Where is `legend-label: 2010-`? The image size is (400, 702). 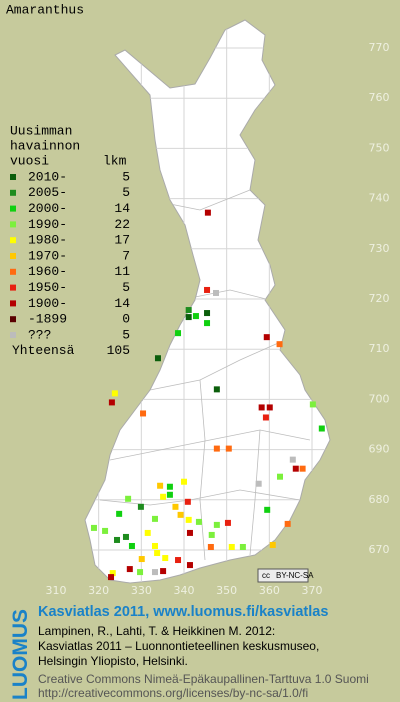 legend-label: 2010- is located at coordinates (47, 176).